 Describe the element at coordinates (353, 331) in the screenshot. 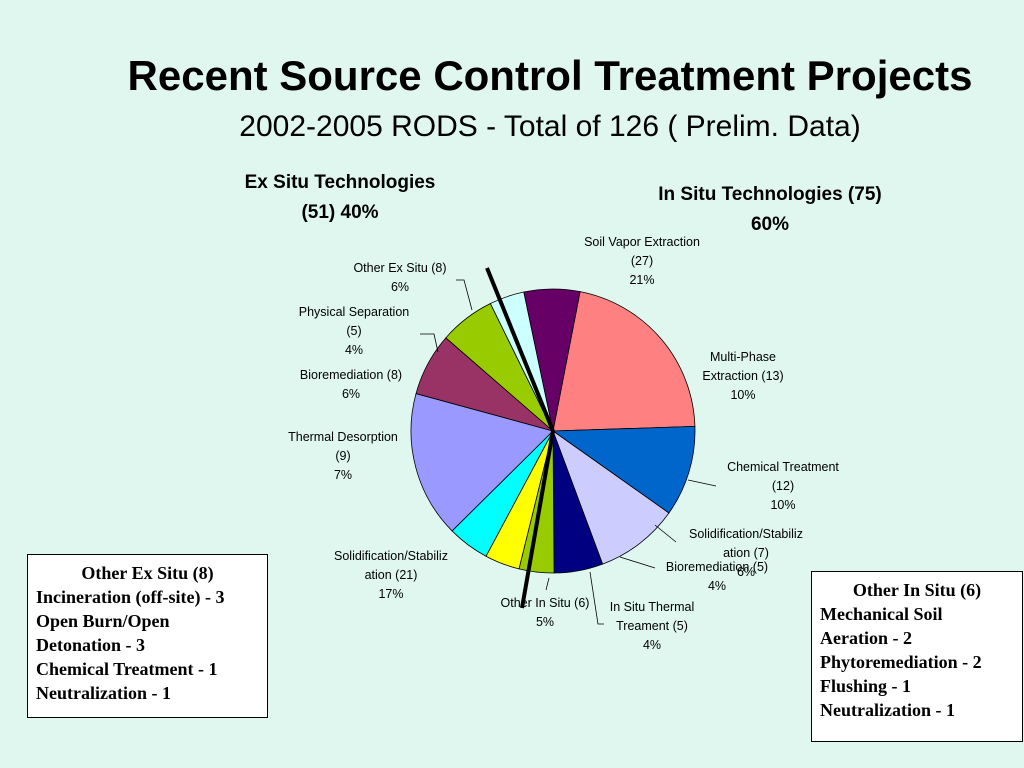

I see `slice-label-11: (5)` at that location.